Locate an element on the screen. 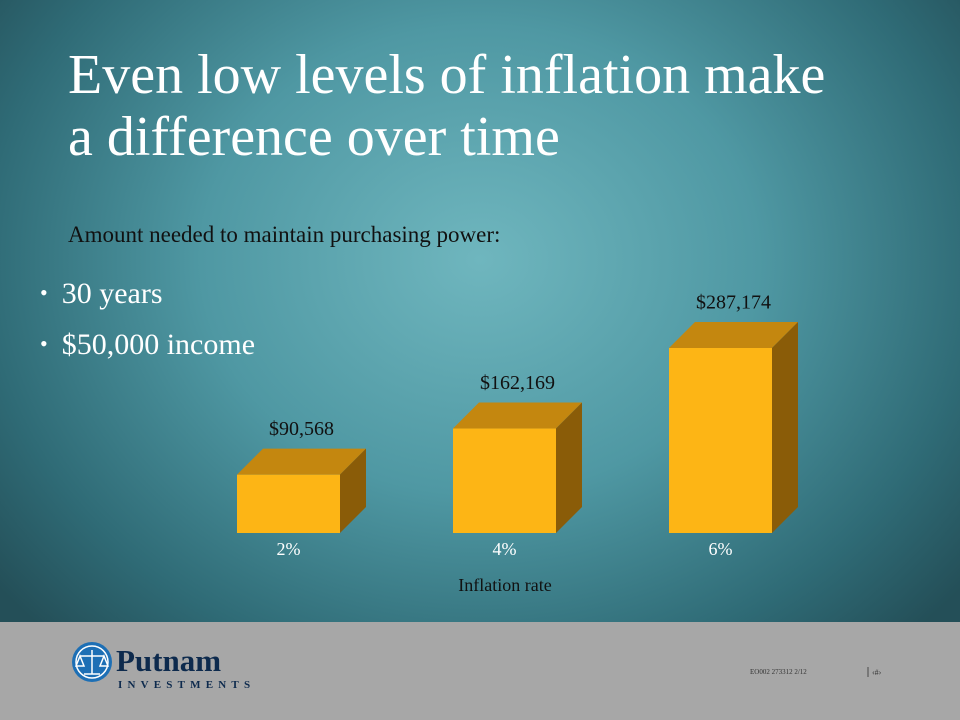 The height and width of the screenshot is (720, 960). logo-name: Putnam is located at coordinates (168, 660).